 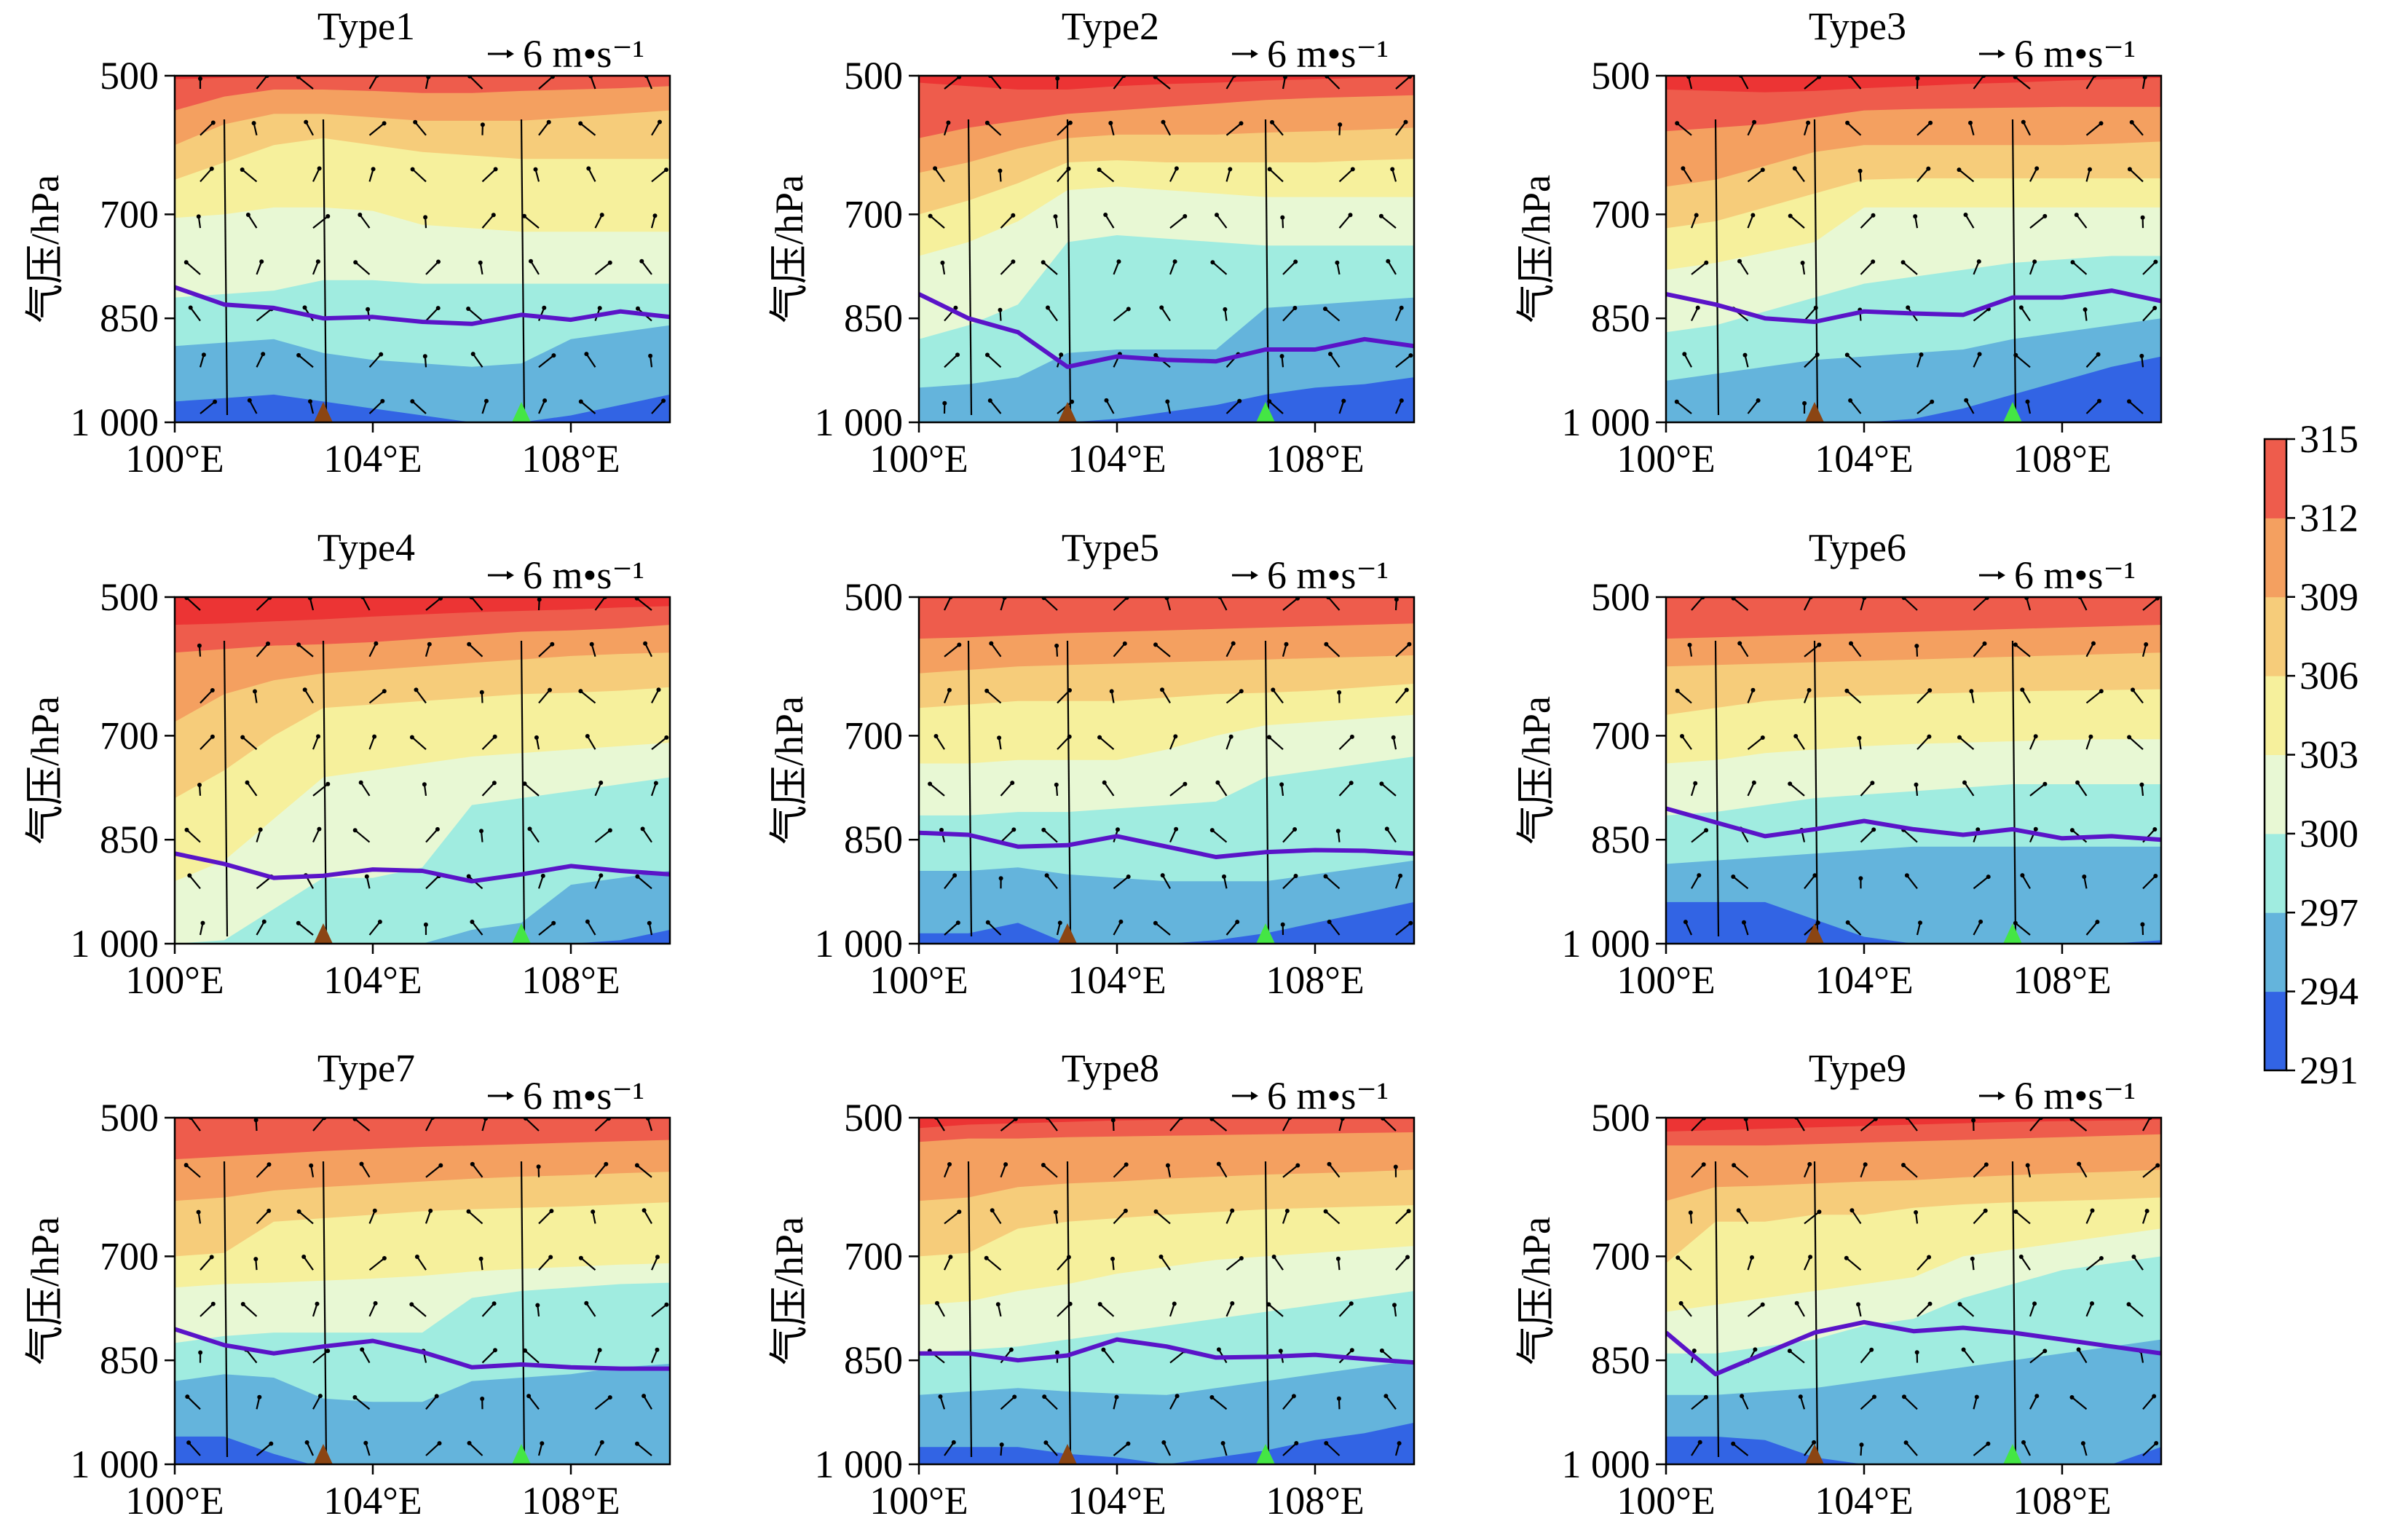 What do you see at coordinates (873, 735) in the screenshot?
I see `y-tick-label: 700` at bounding box center [873, 735].